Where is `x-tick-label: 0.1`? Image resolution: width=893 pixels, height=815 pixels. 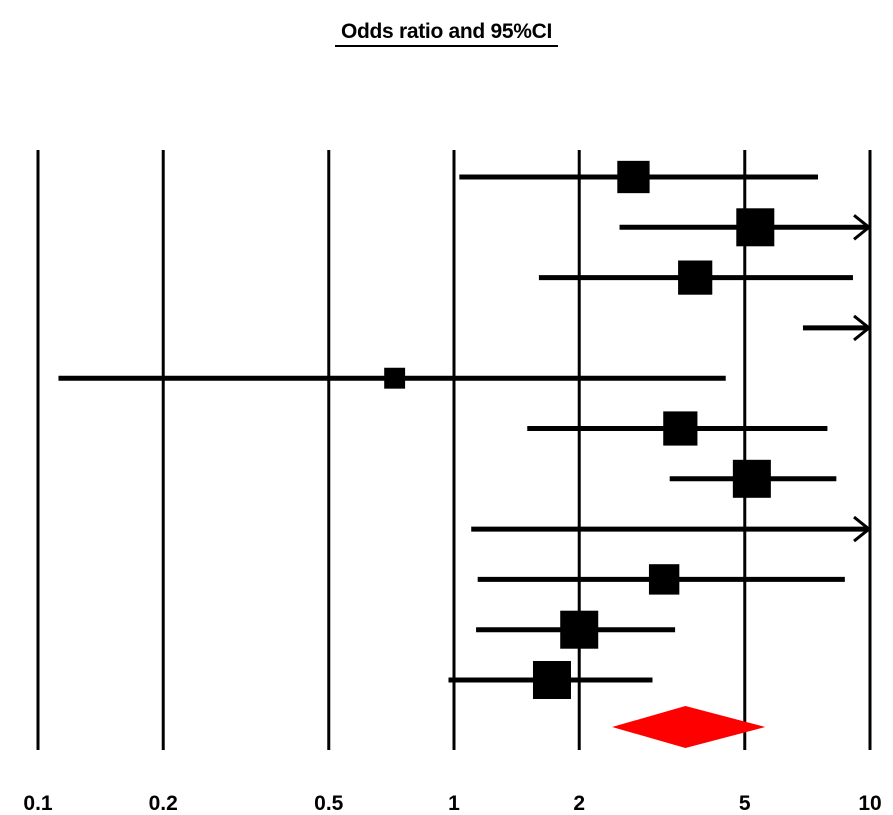
x-tick-label: 0.1 is located at coordinates (38, 803).